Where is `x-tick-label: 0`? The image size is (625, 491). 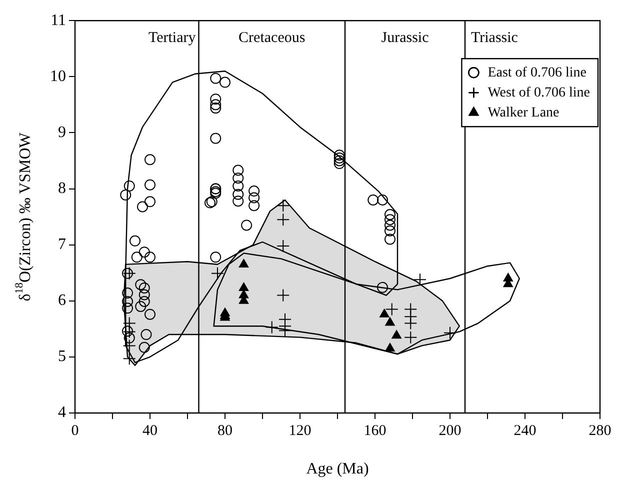
x-tick-label: 0 is located at coordinates (75, 430).